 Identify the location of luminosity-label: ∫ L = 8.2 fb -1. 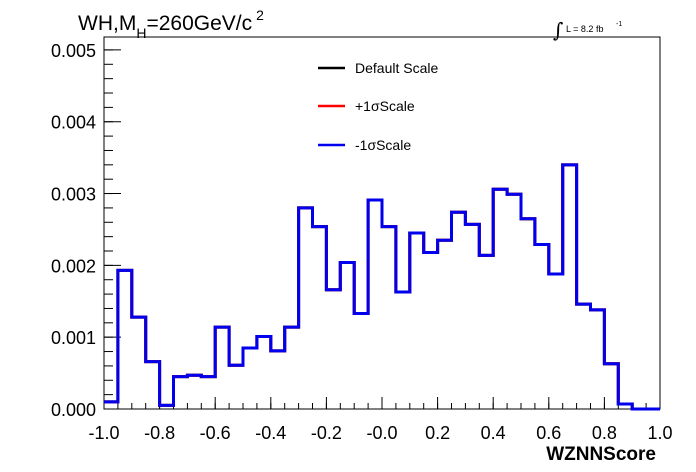
(587, 30).